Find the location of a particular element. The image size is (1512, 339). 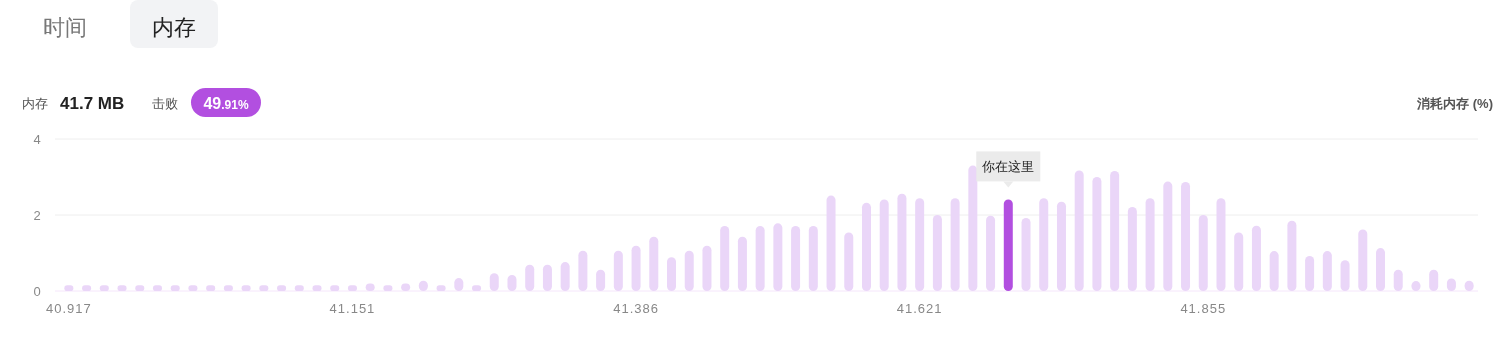

text: 时间 is located at coordinates (65, 27).